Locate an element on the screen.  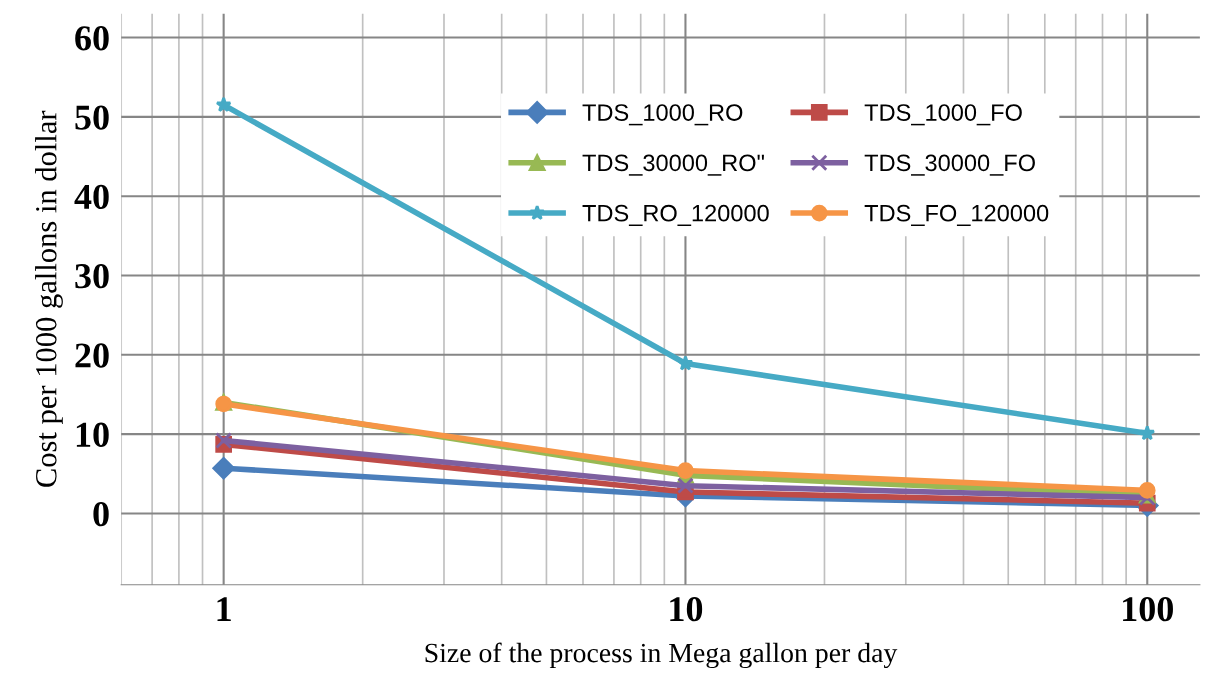
legend-label: TDS_30000_RO" is located at coordinates (673, 165).